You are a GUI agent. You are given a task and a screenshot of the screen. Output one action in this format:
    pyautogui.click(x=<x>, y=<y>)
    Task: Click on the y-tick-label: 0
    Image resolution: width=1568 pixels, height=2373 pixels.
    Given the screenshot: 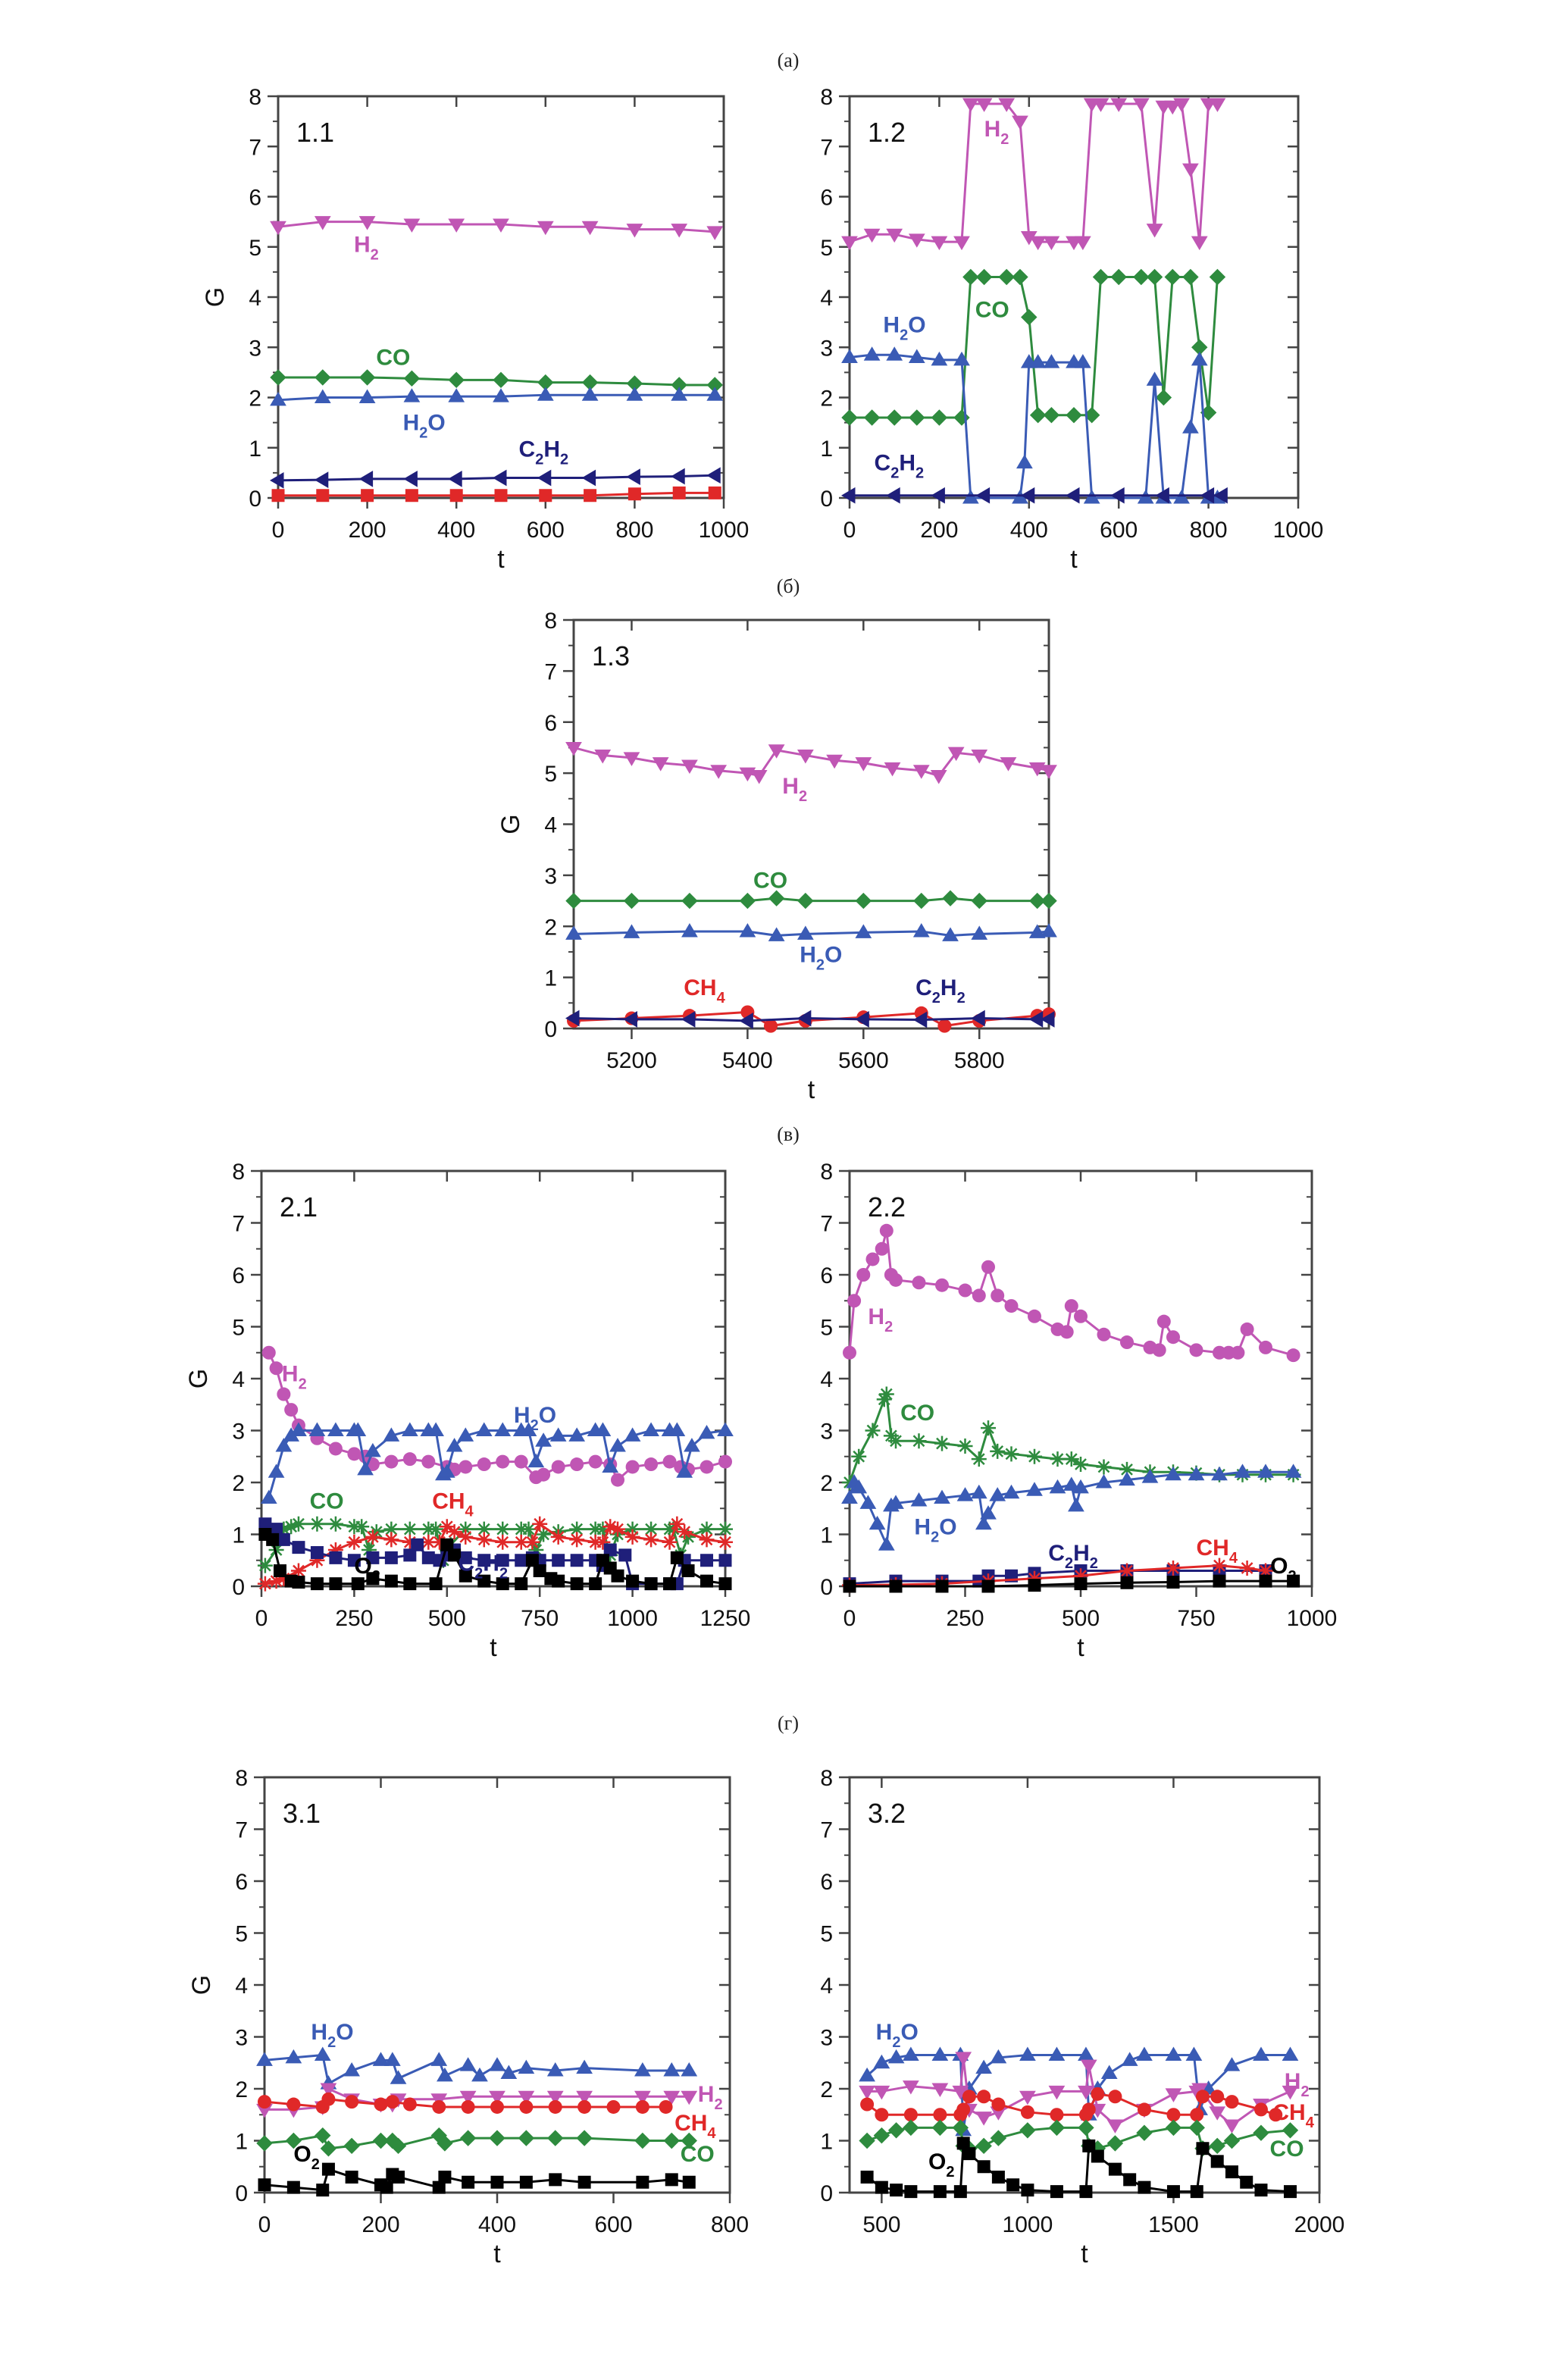 What is the action you would take?
    pyautogui.click(x=826, y=1587)
    